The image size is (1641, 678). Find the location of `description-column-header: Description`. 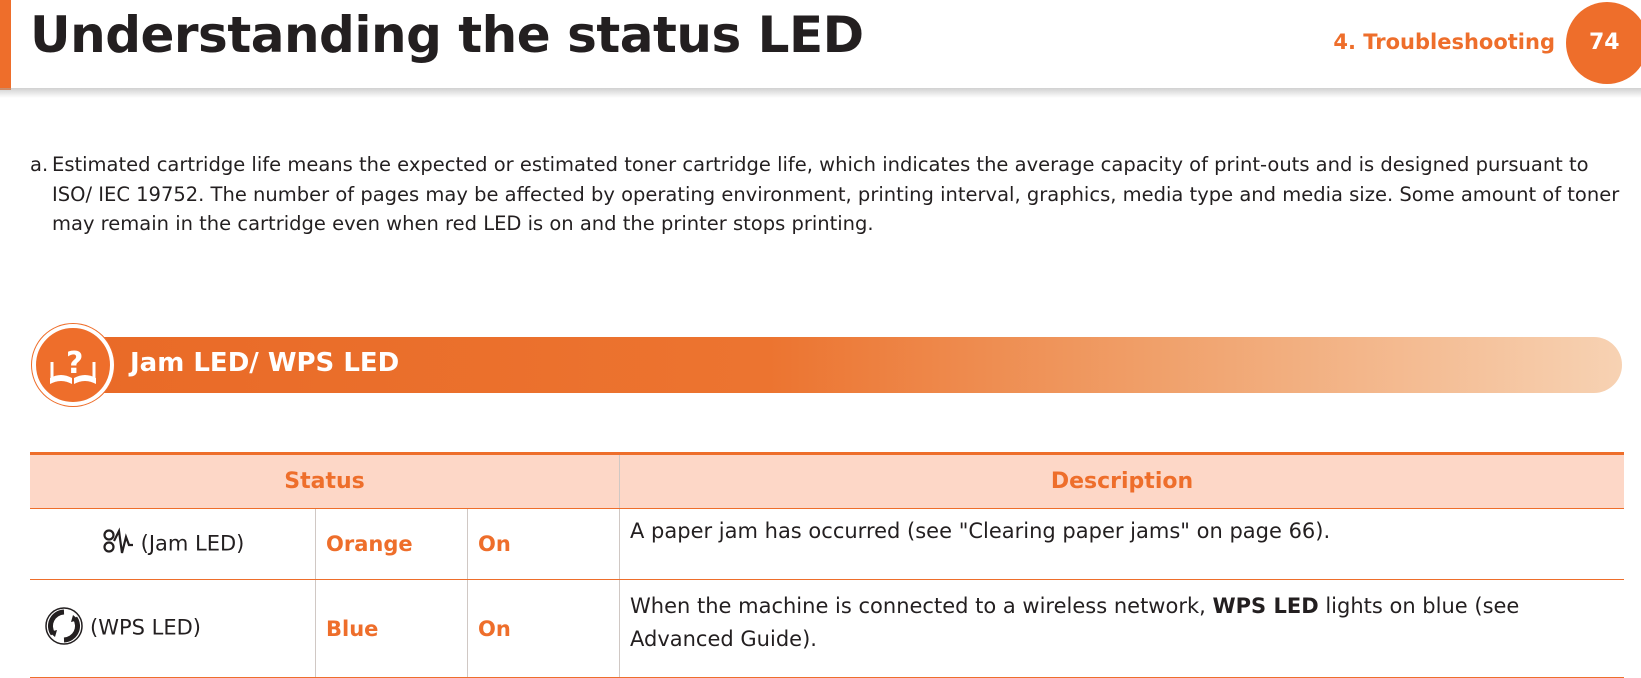

description-column-header: Description is located at coordinates (1121, 480).